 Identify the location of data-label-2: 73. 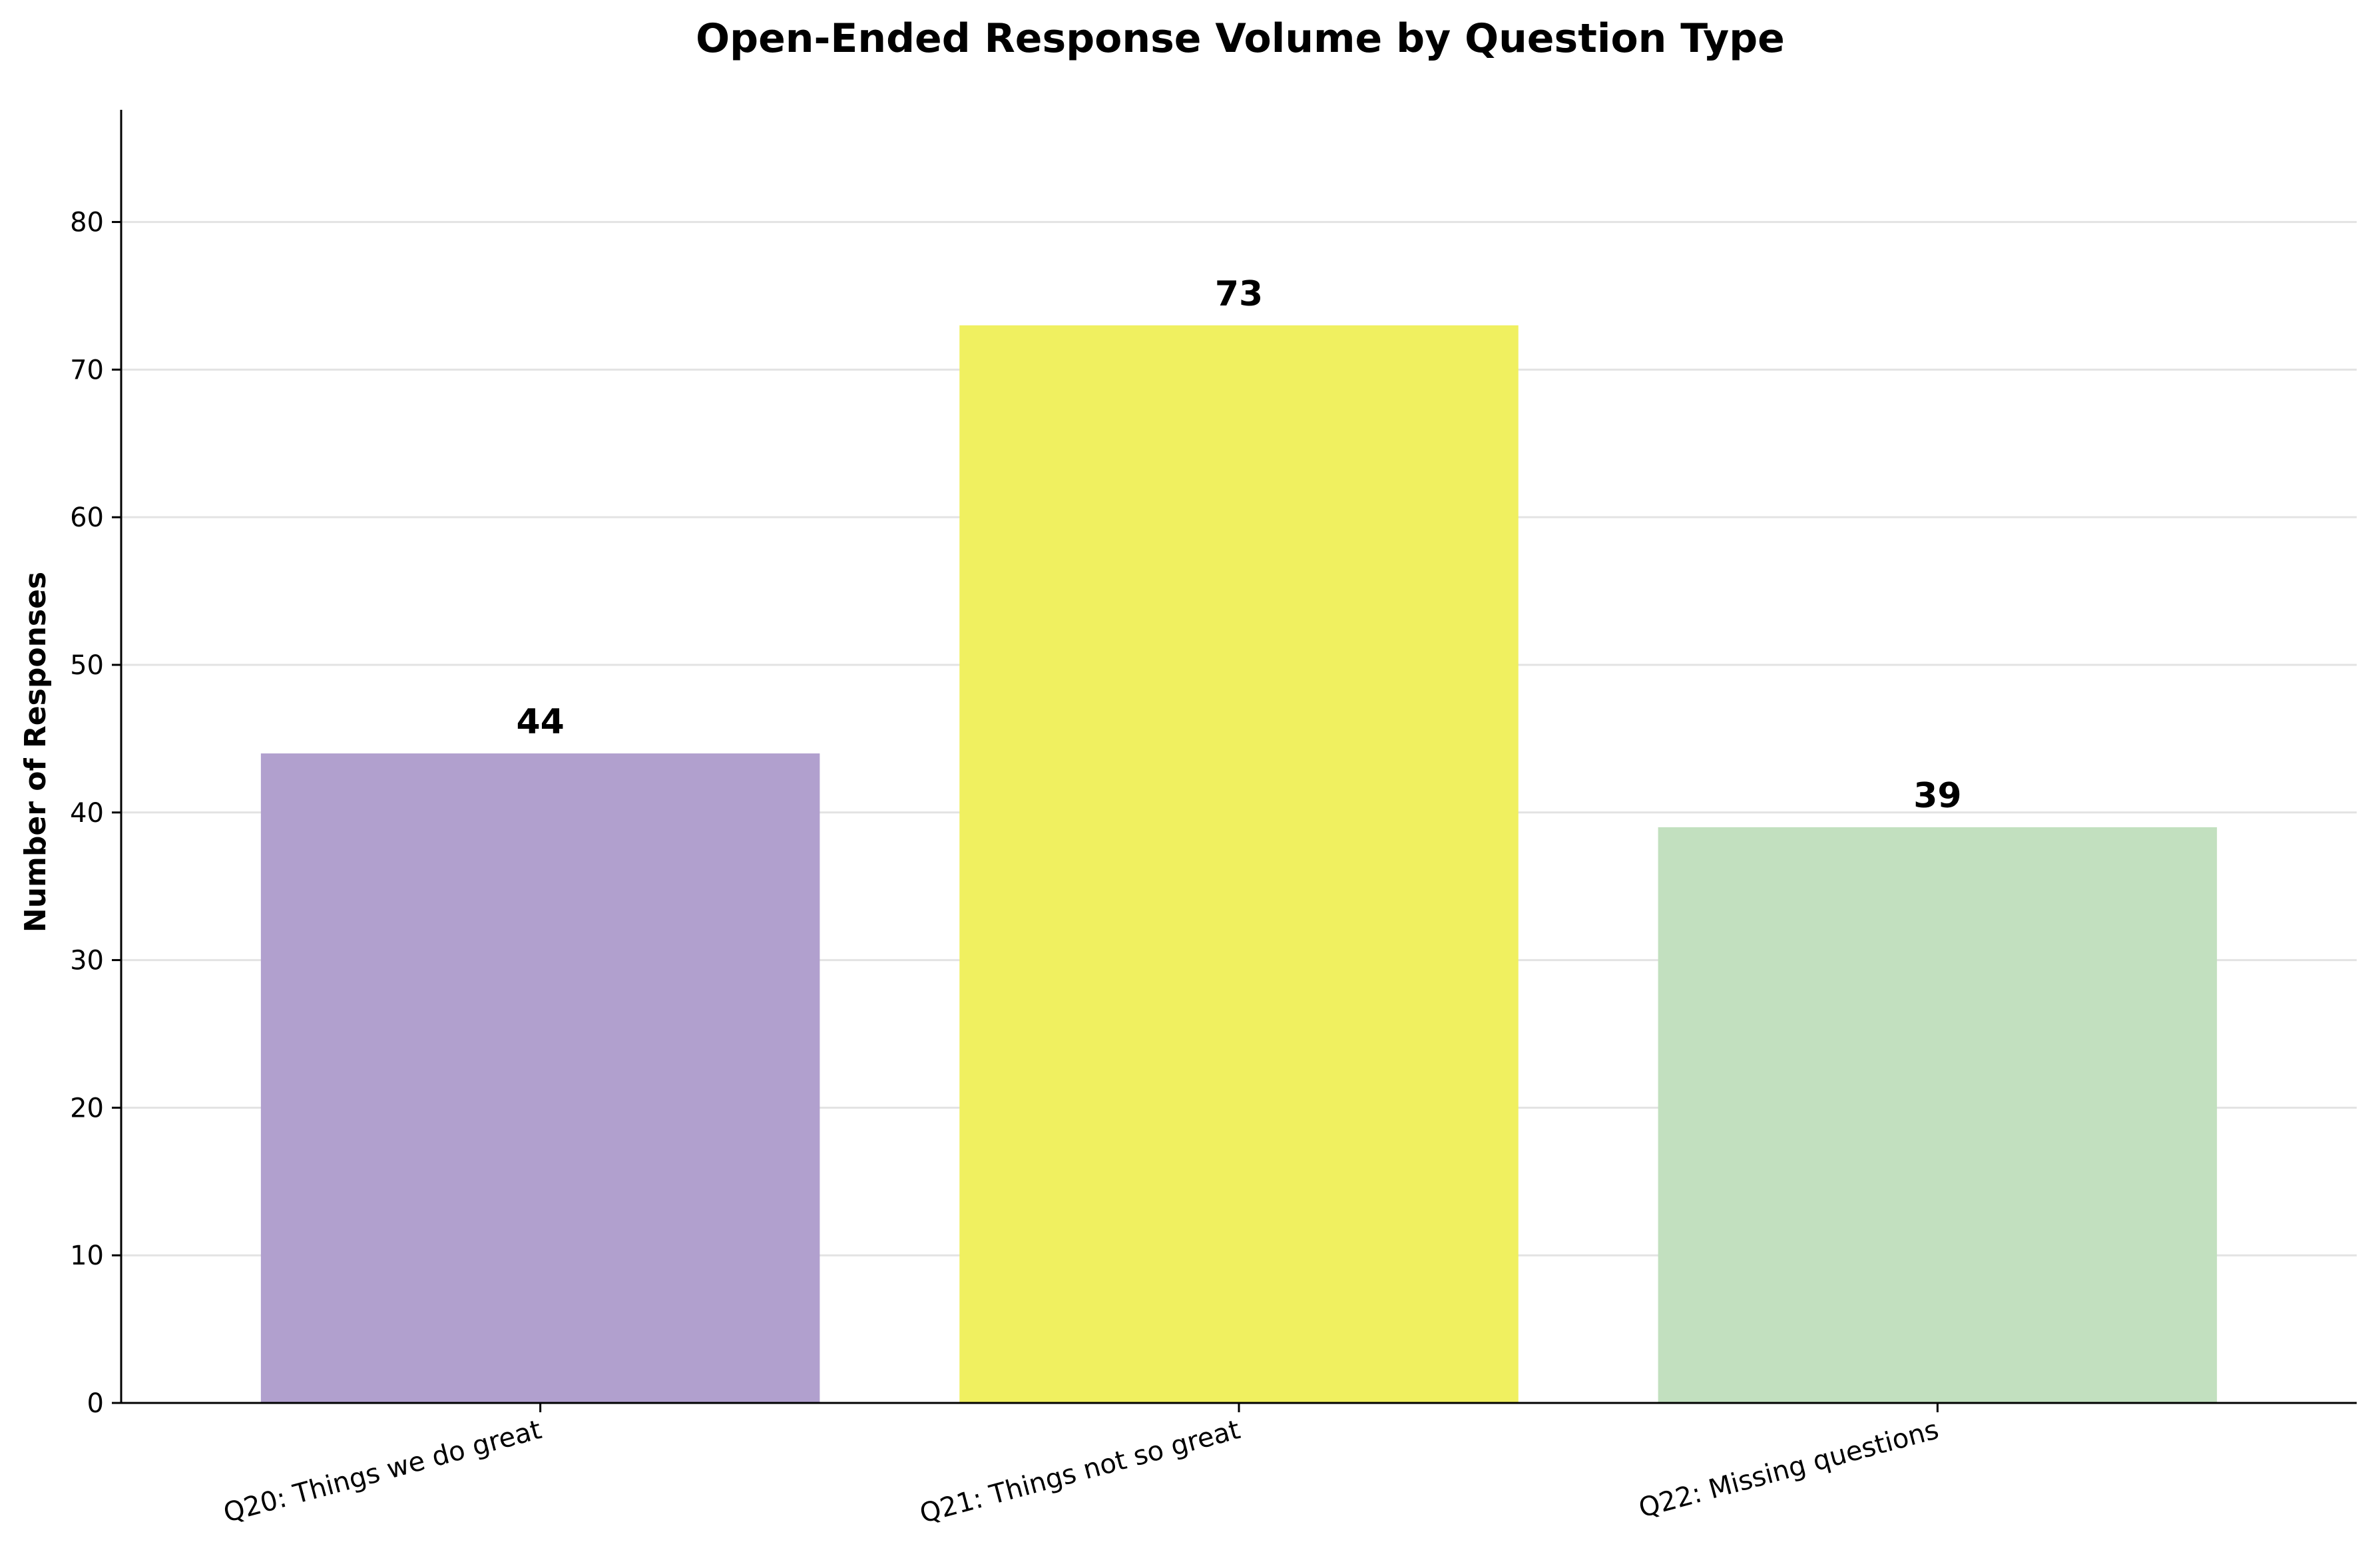
(1239, 294).